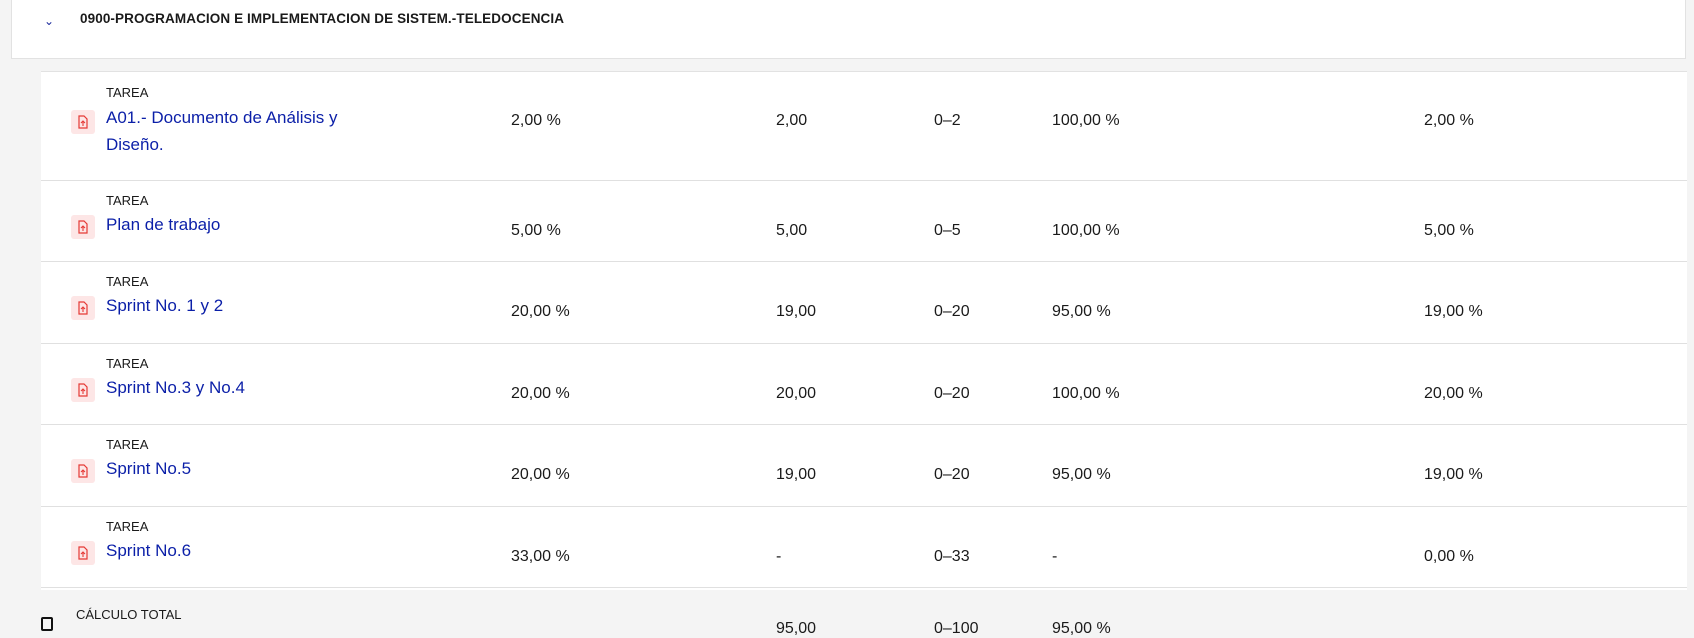 The width and height of the screenshot is (1694, 638). I want to click on calculator-icon, so click(47, 624).